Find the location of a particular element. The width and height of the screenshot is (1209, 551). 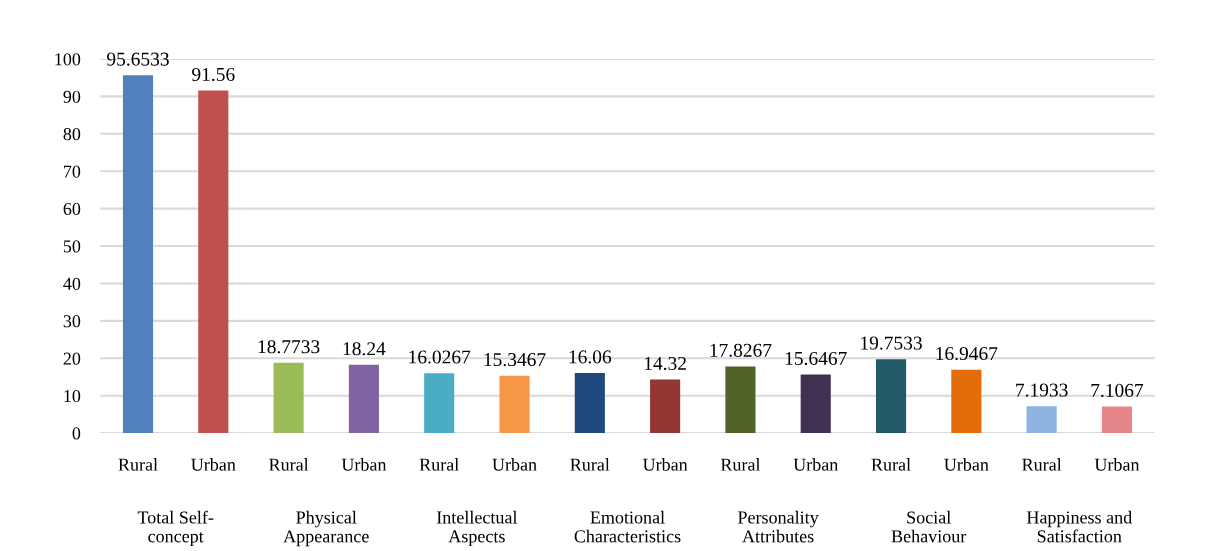

y-tick-label: 40 is located at coordinates (72, 283).